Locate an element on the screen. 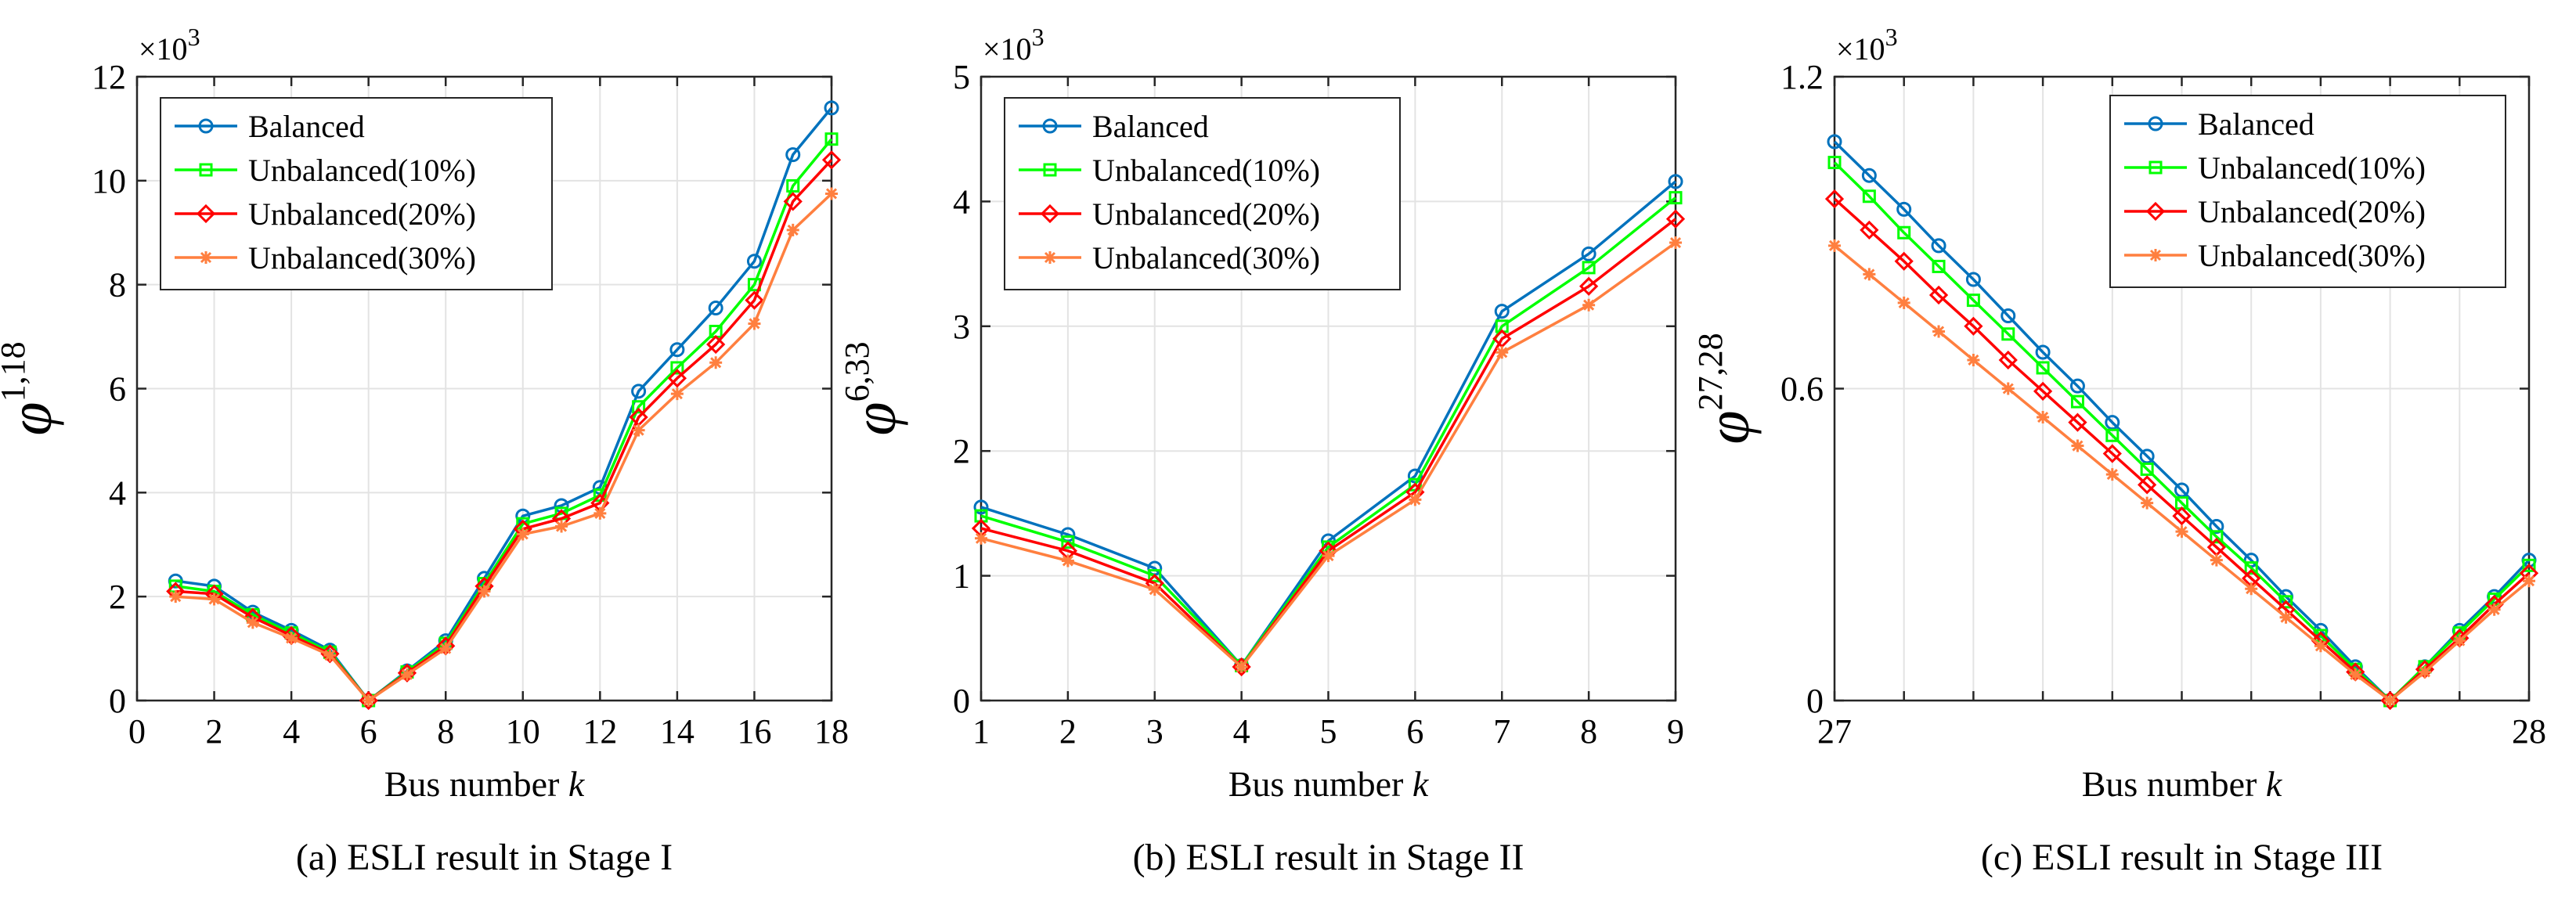  legend-item: Balanced is located at coordinates (270, 126).